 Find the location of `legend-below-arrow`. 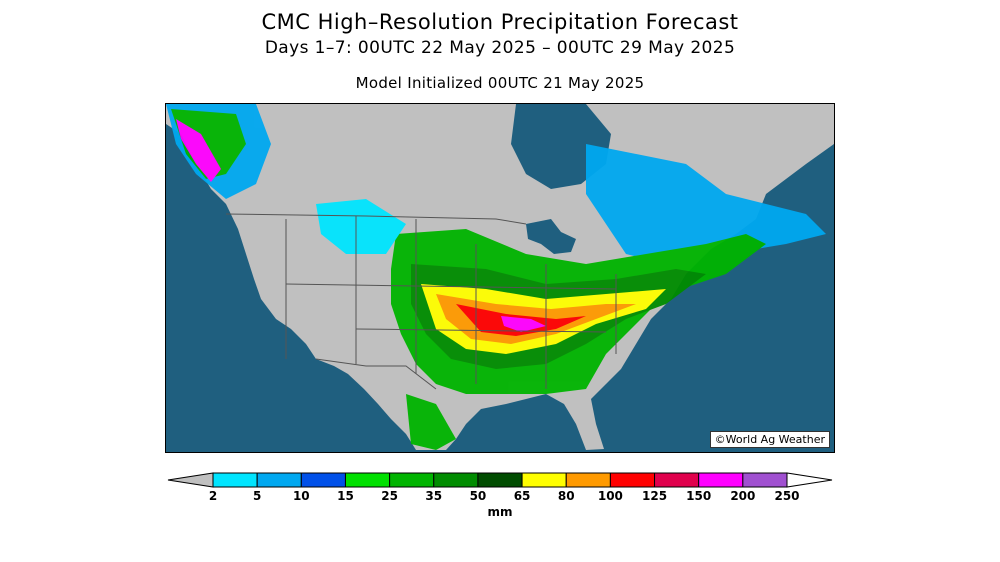

legend-below-arrow is located at coordinates (190, 480).